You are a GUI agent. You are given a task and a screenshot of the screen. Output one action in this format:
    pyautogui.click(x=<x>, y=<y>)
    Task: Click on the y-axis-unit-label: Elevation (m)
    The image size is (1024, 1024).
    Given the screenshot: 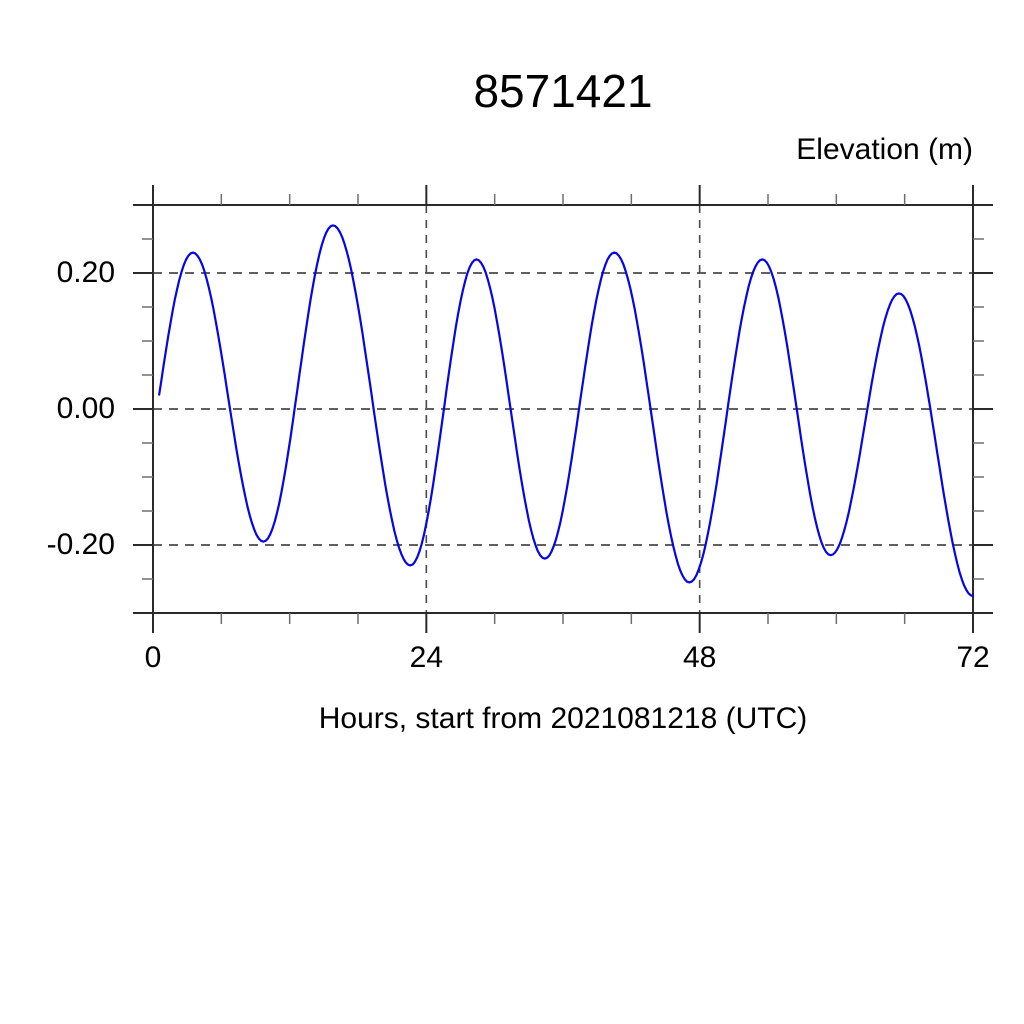 What is the action you would take?
    pyautogui.click(x=884, y=149)
    